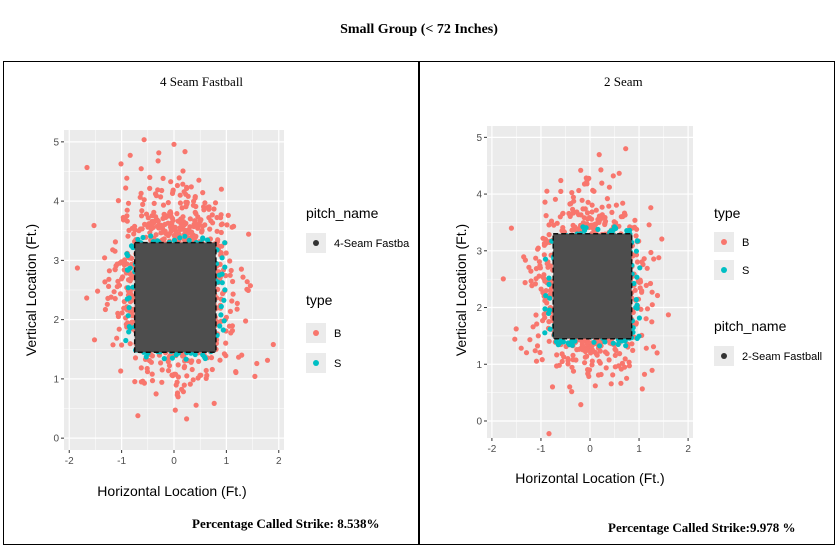 The height and width of the screenshot is (548, 838). What do you see at coordinates (56, 320) in the screenshot?
I see `y-tick-label: 2` at bounding box center [56, 320].